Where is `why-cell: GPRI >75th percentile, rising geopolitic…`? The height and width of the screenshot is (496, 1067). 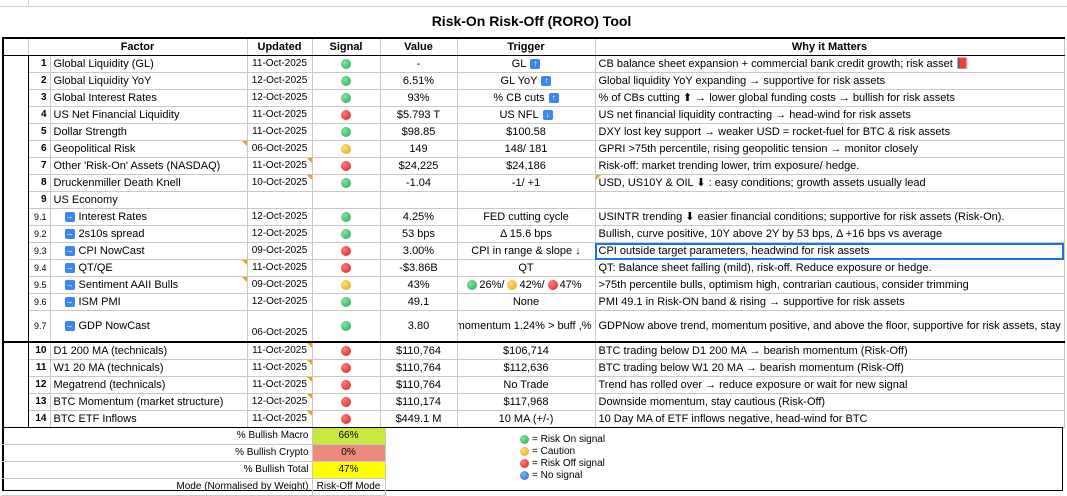 why-cell: GPRI >75th percentile, rising geopolitic… is located at coordinates (829, 149).